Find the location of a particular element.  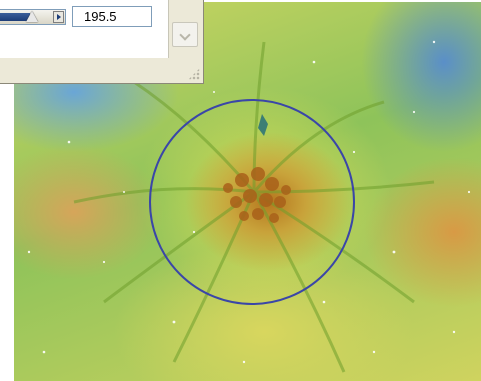

right-arrow-icon is located at coordinates (58, 17).